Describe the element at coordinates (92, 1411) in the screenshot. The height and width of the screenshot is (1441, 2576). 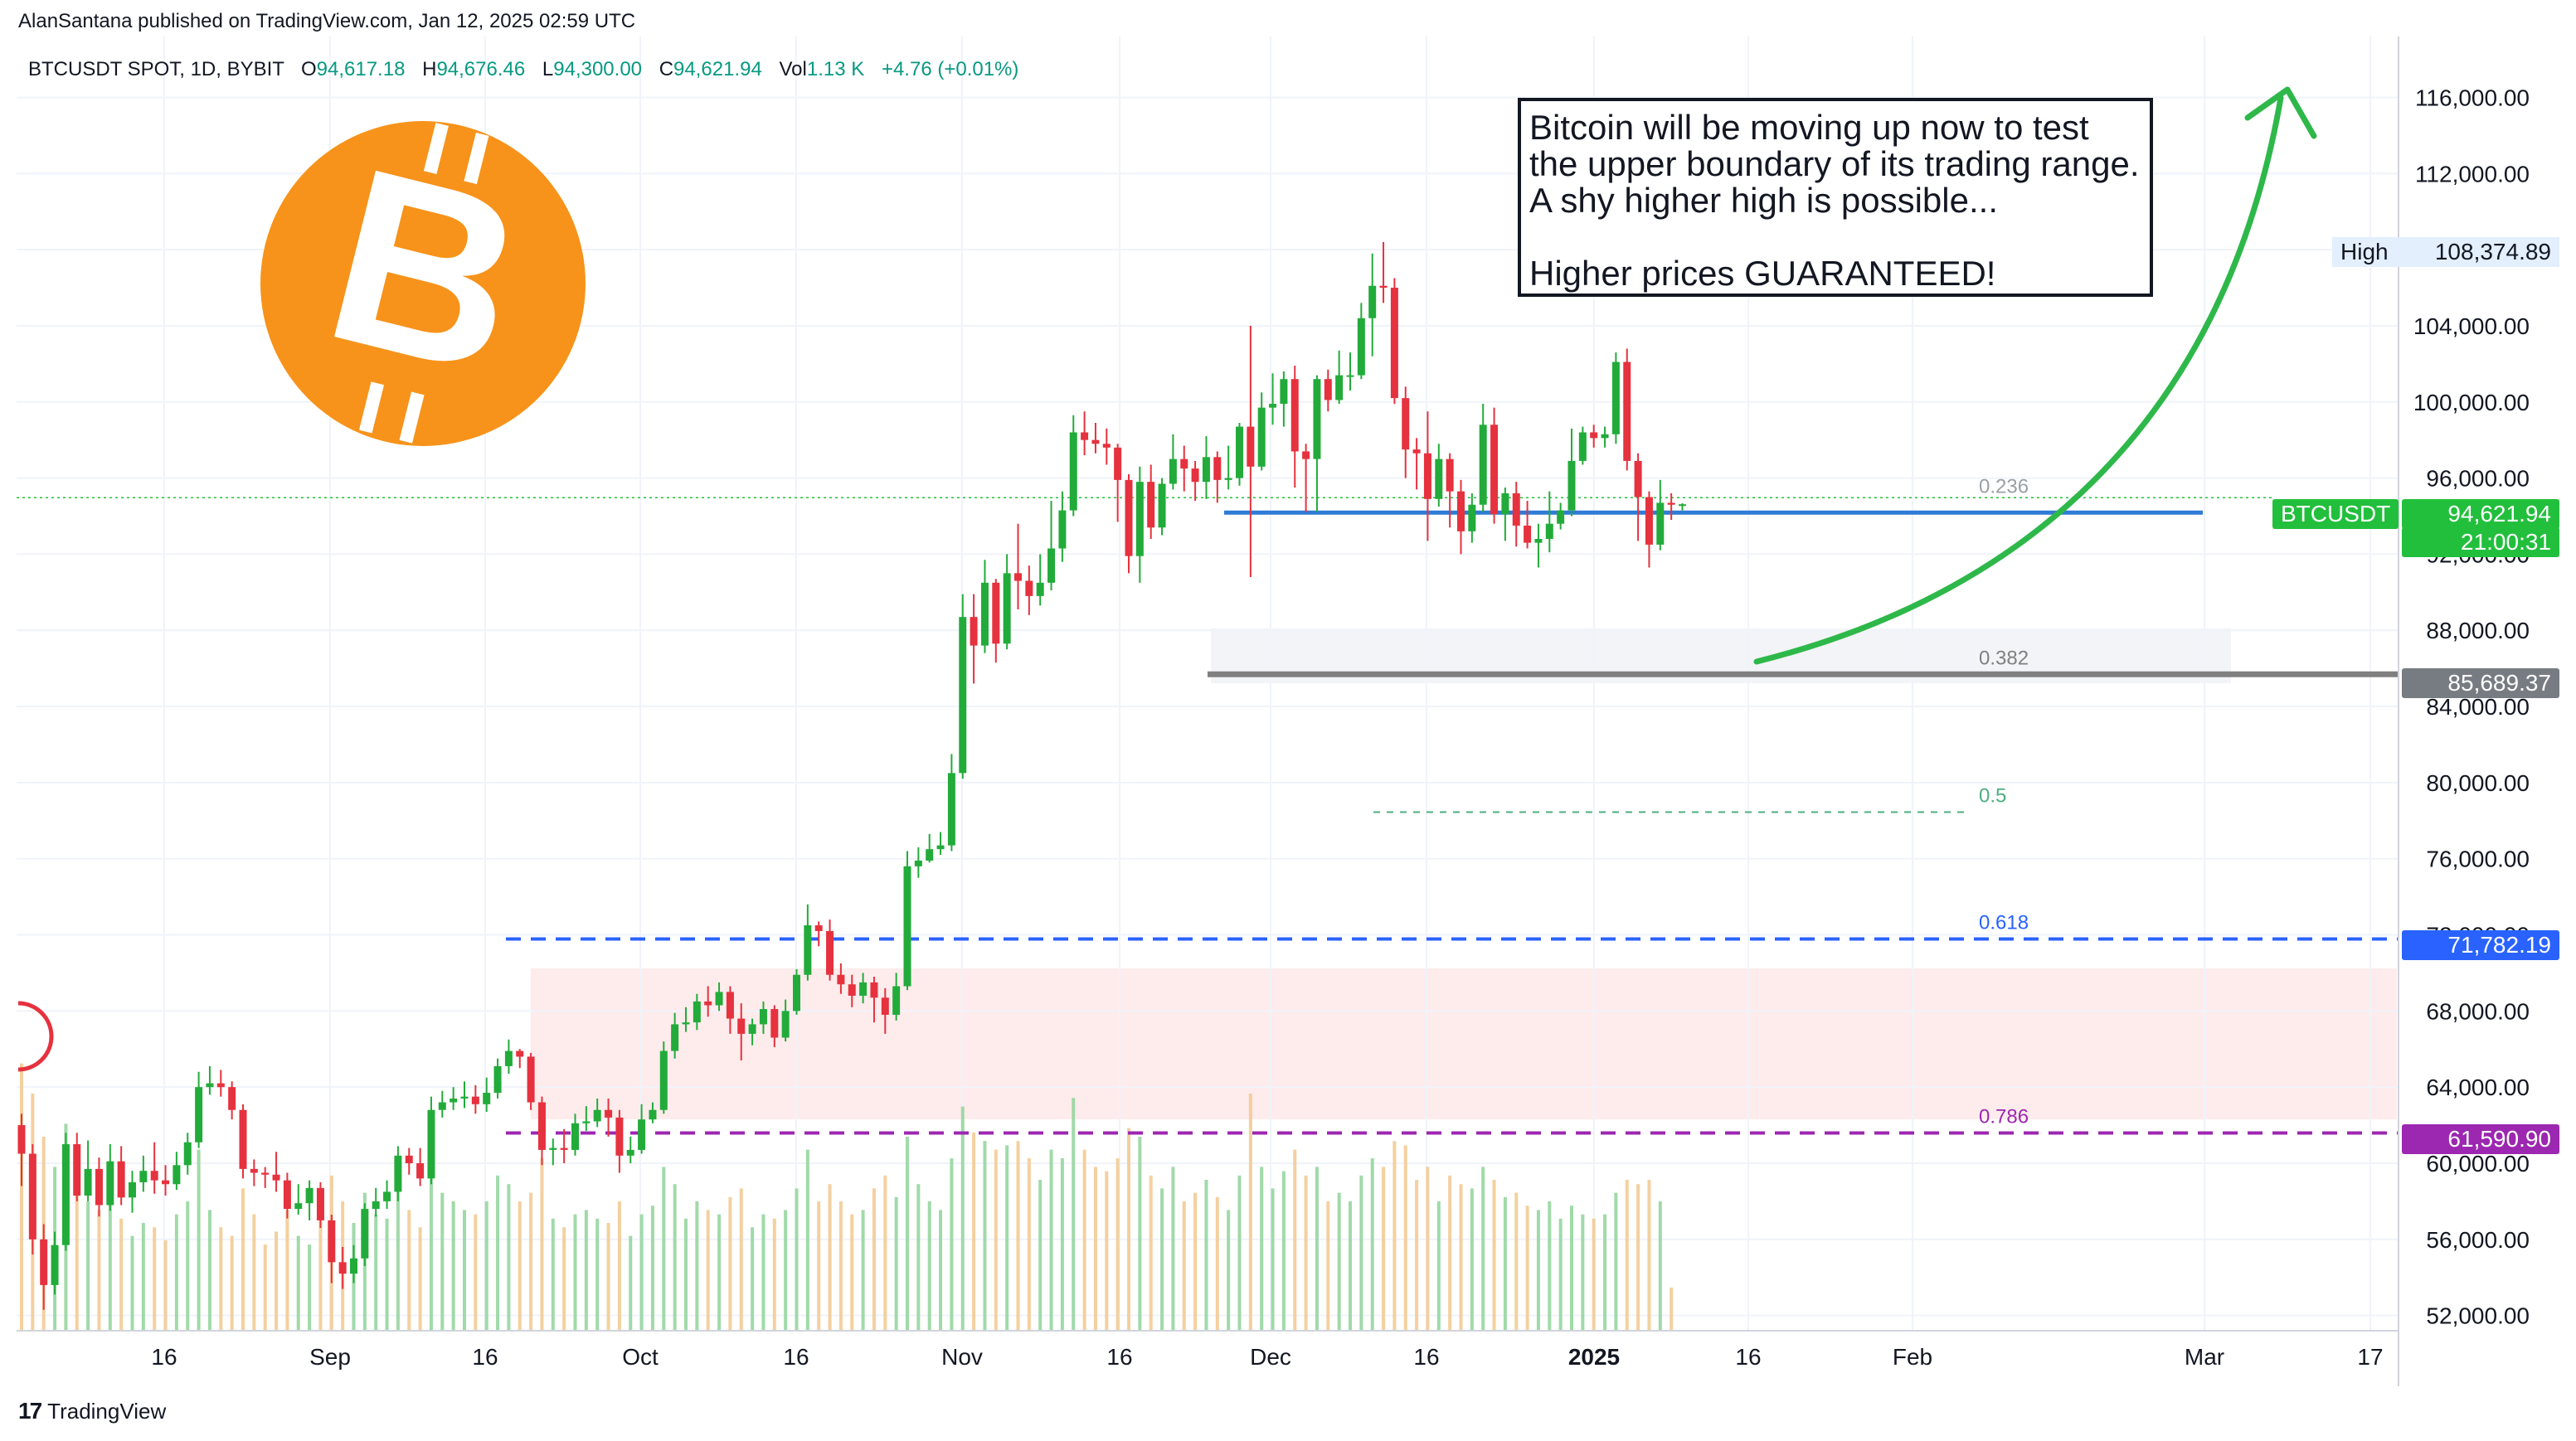
I see `tradingview-logo-icon: 17 TradingView` at that location.